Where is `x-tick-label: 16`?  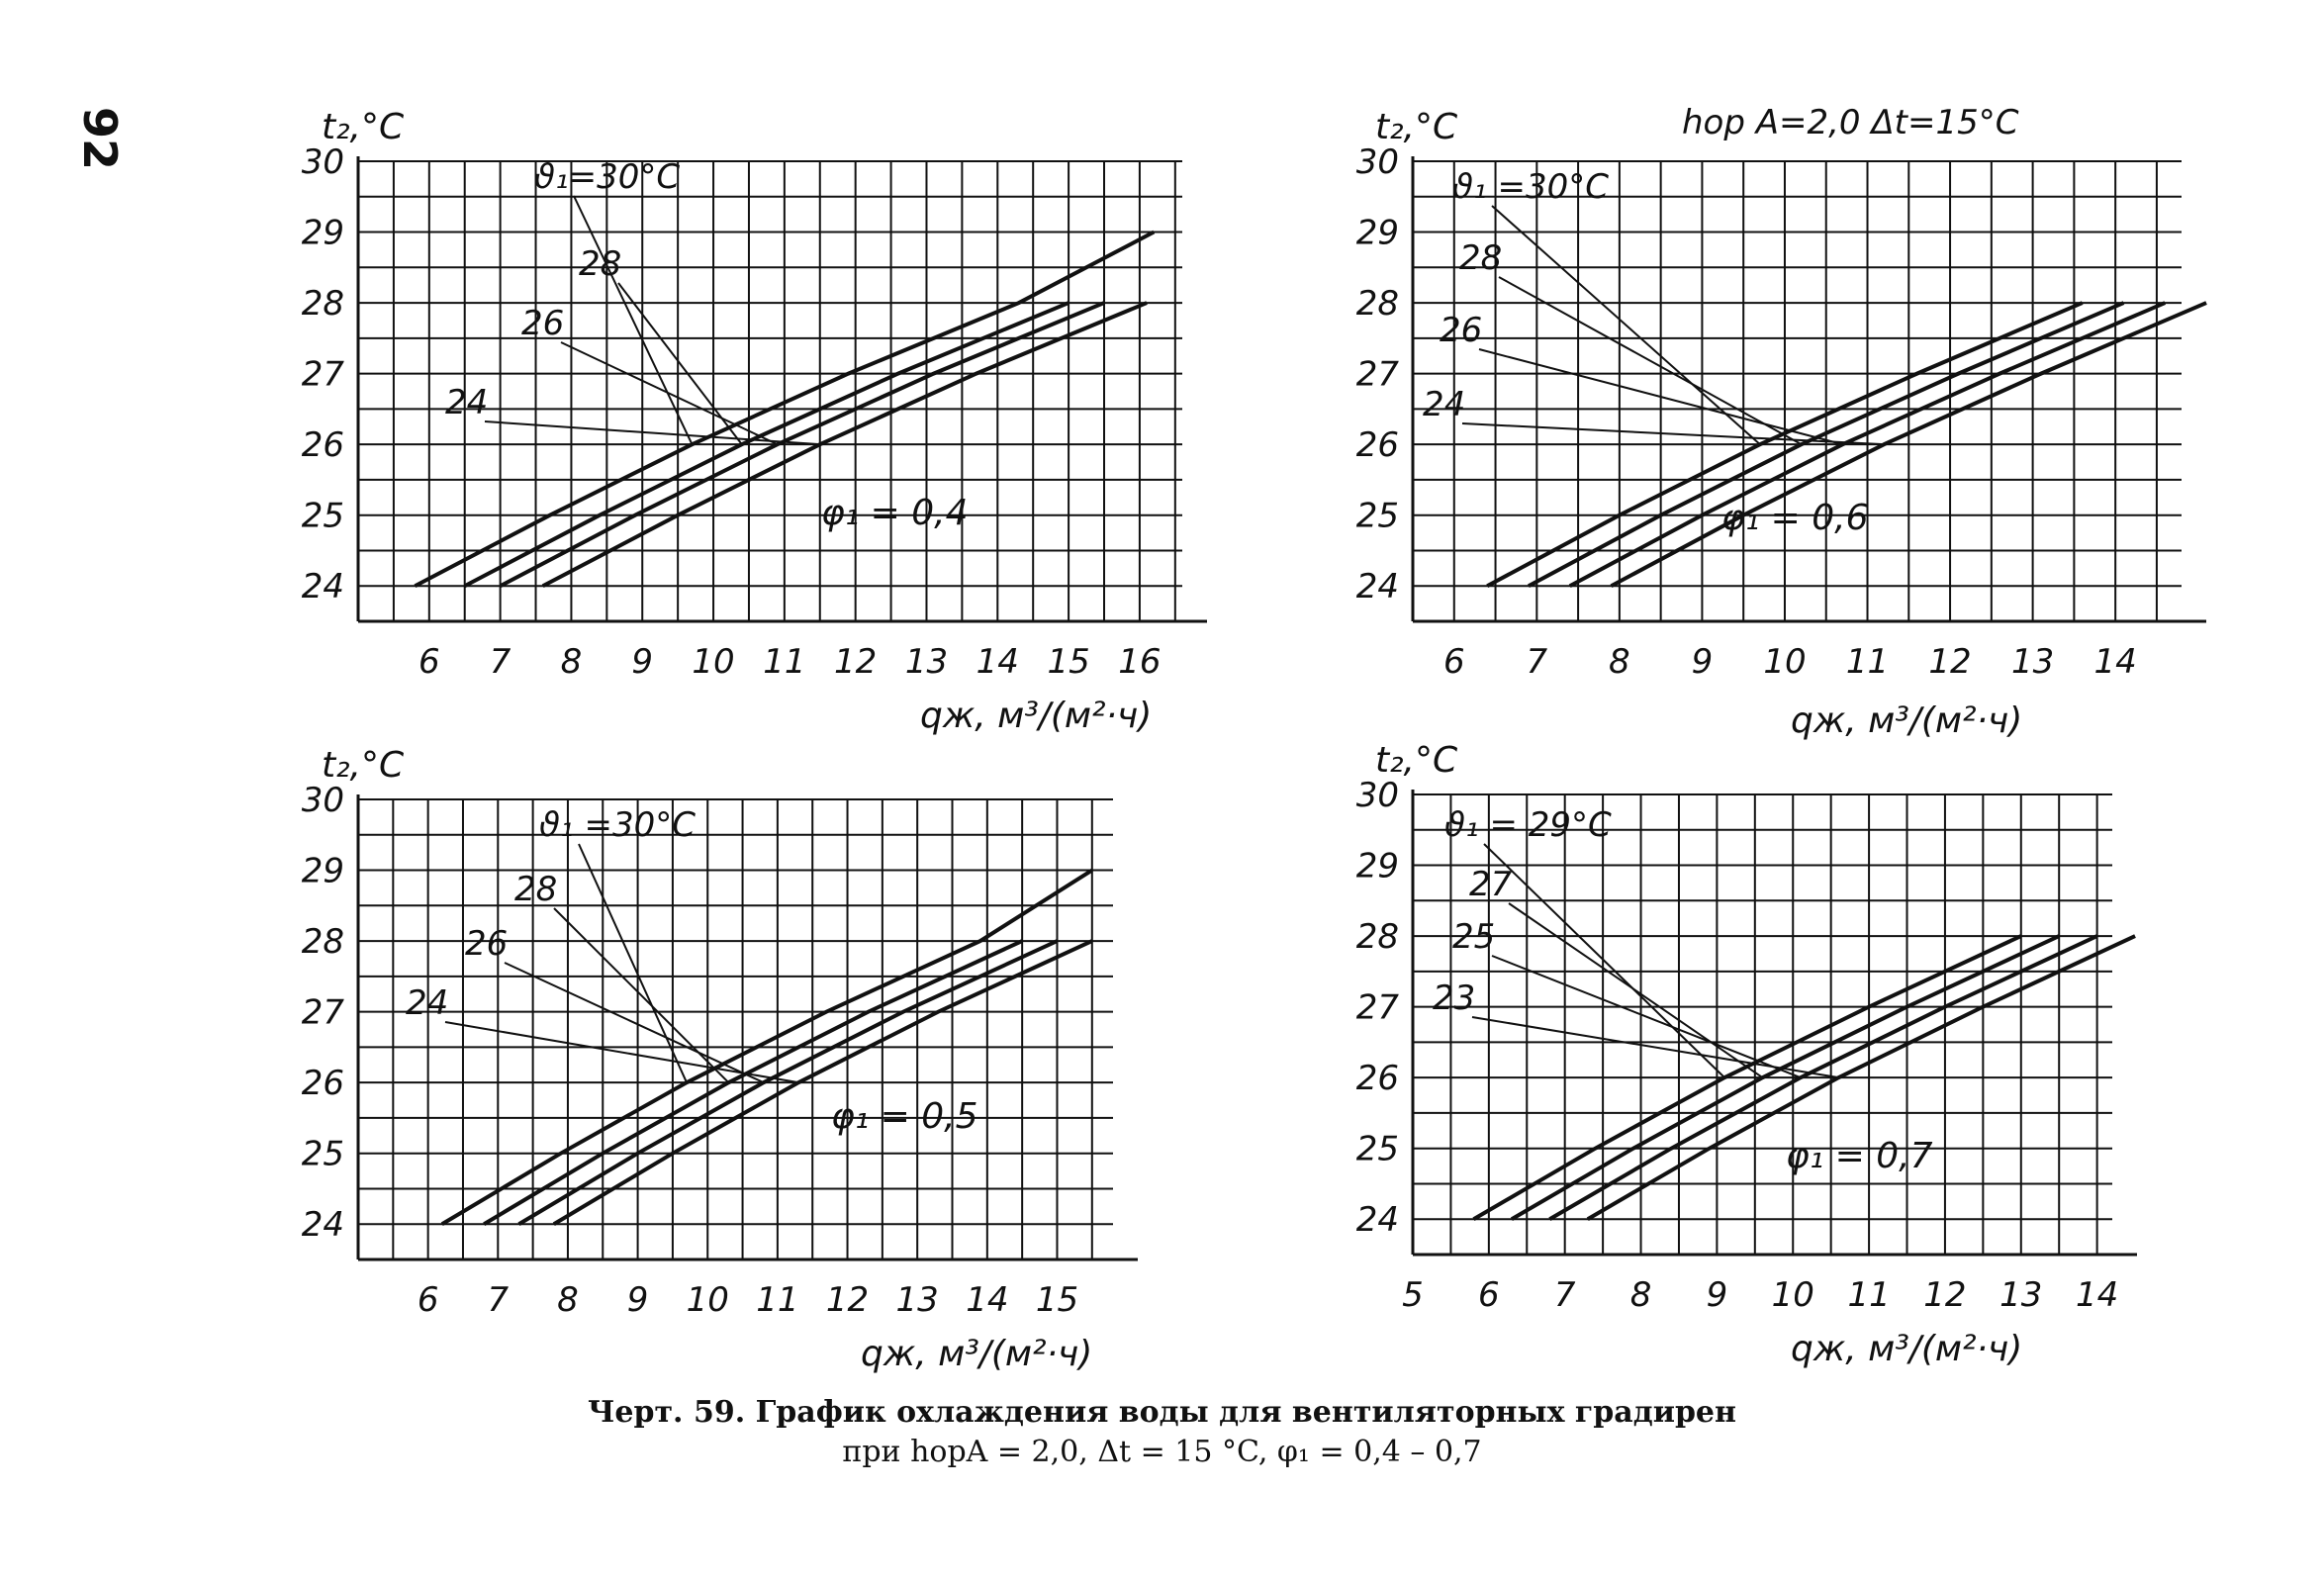 x-tick-label: 16 is located at coordinates (1139, 662).